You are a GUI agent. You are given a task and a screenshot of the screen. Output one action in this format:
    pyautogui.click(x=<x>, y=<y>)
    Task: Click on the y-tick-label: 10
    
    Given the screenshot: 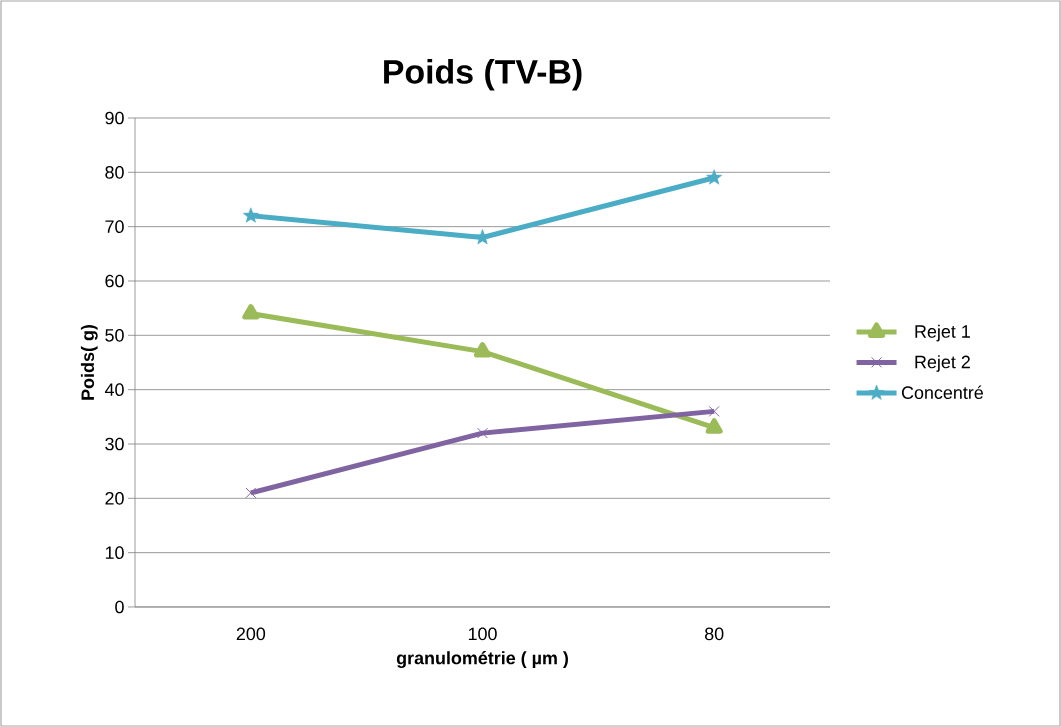 What is the action you would take?
    pyautogui.click(x=114, y=552)
    